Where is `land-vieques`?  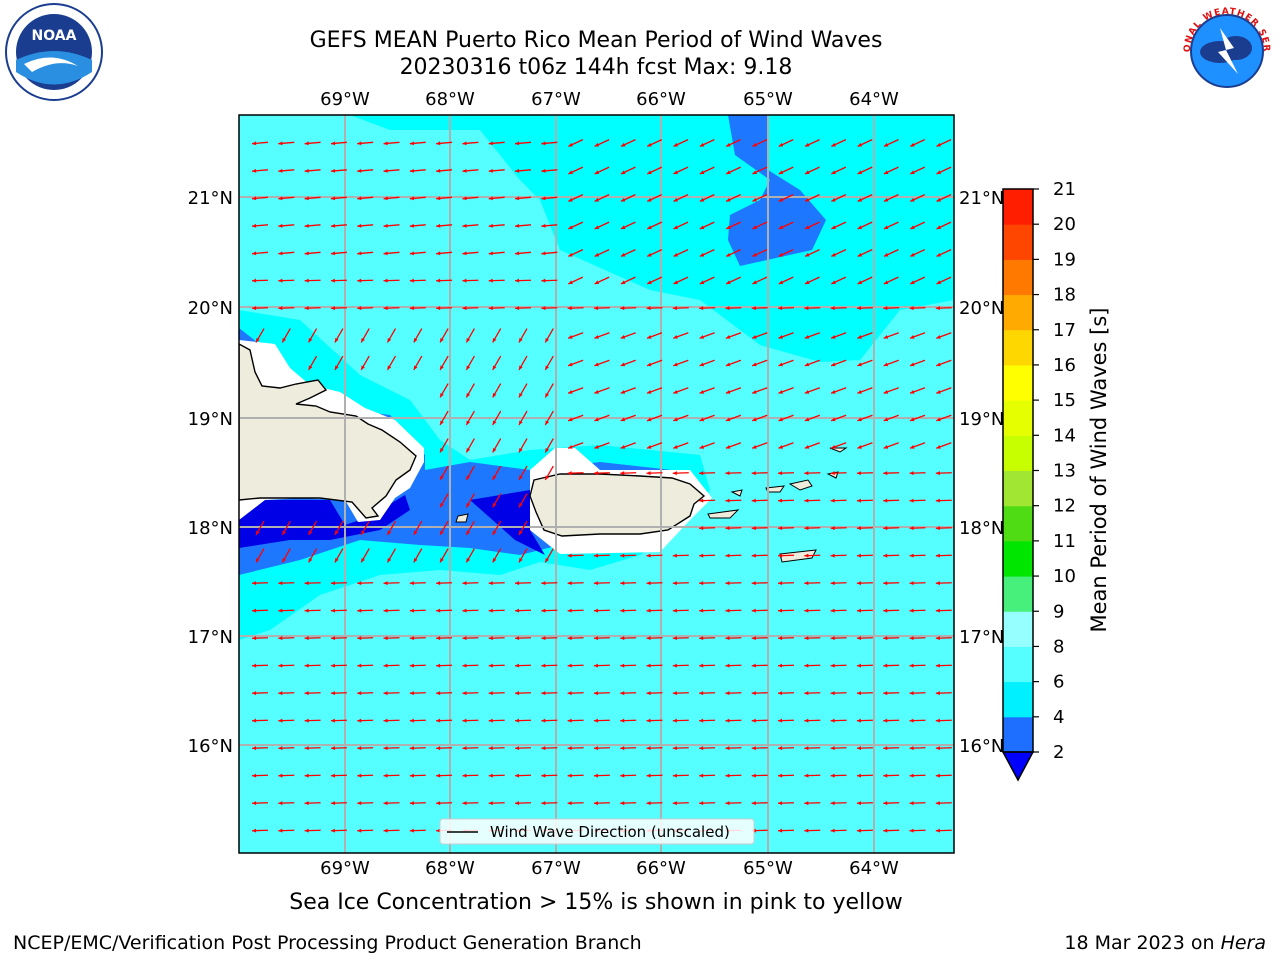 land-vieques is located at coordinates (723, 514).